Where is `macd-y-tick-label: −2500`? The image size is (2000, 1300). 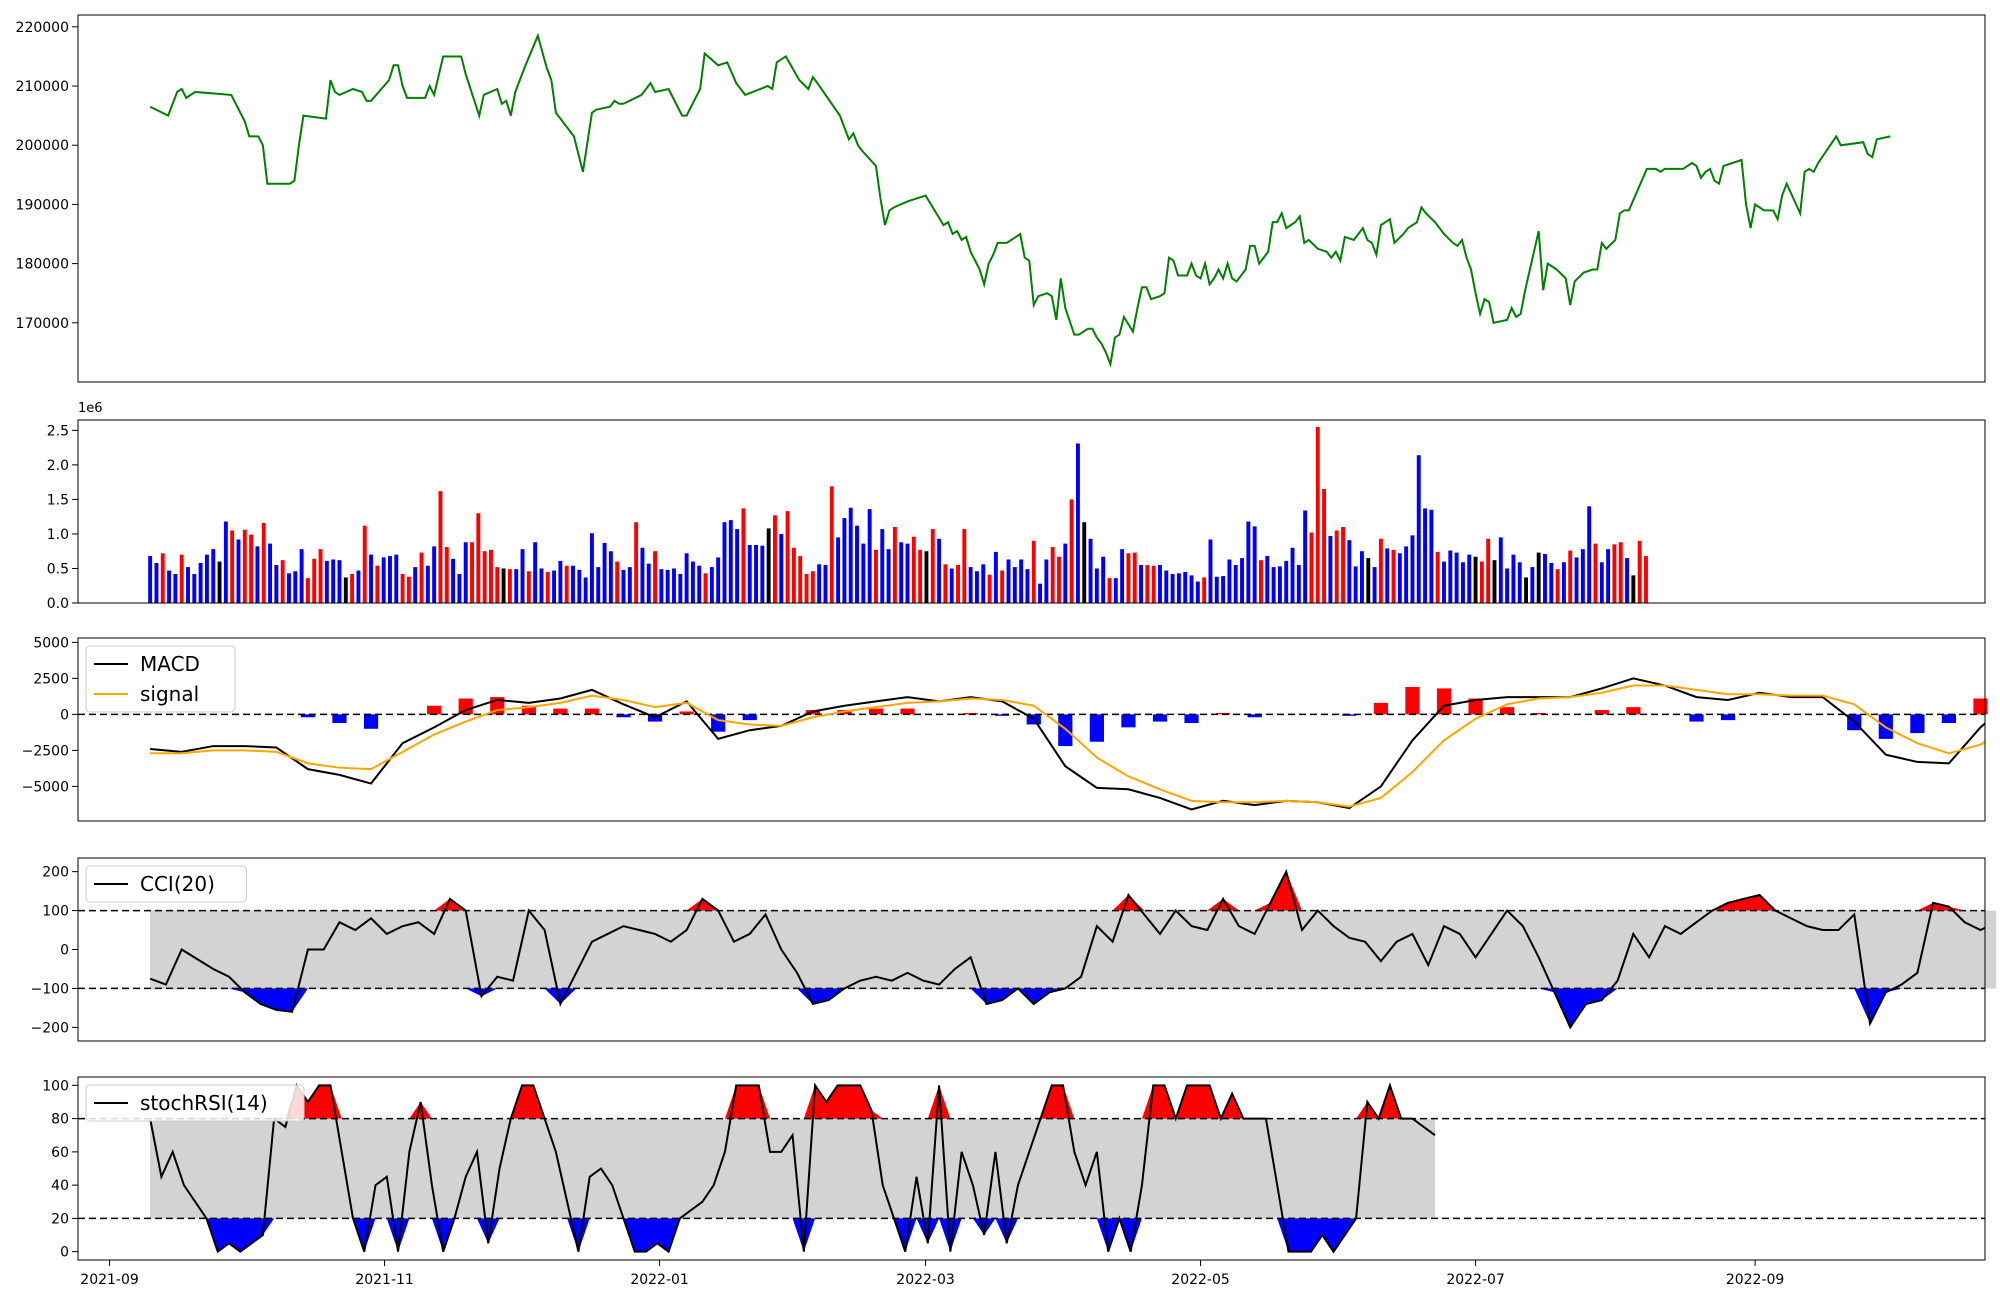 macd-y-tick-label: −2500 is located at coordinates (45, 751).